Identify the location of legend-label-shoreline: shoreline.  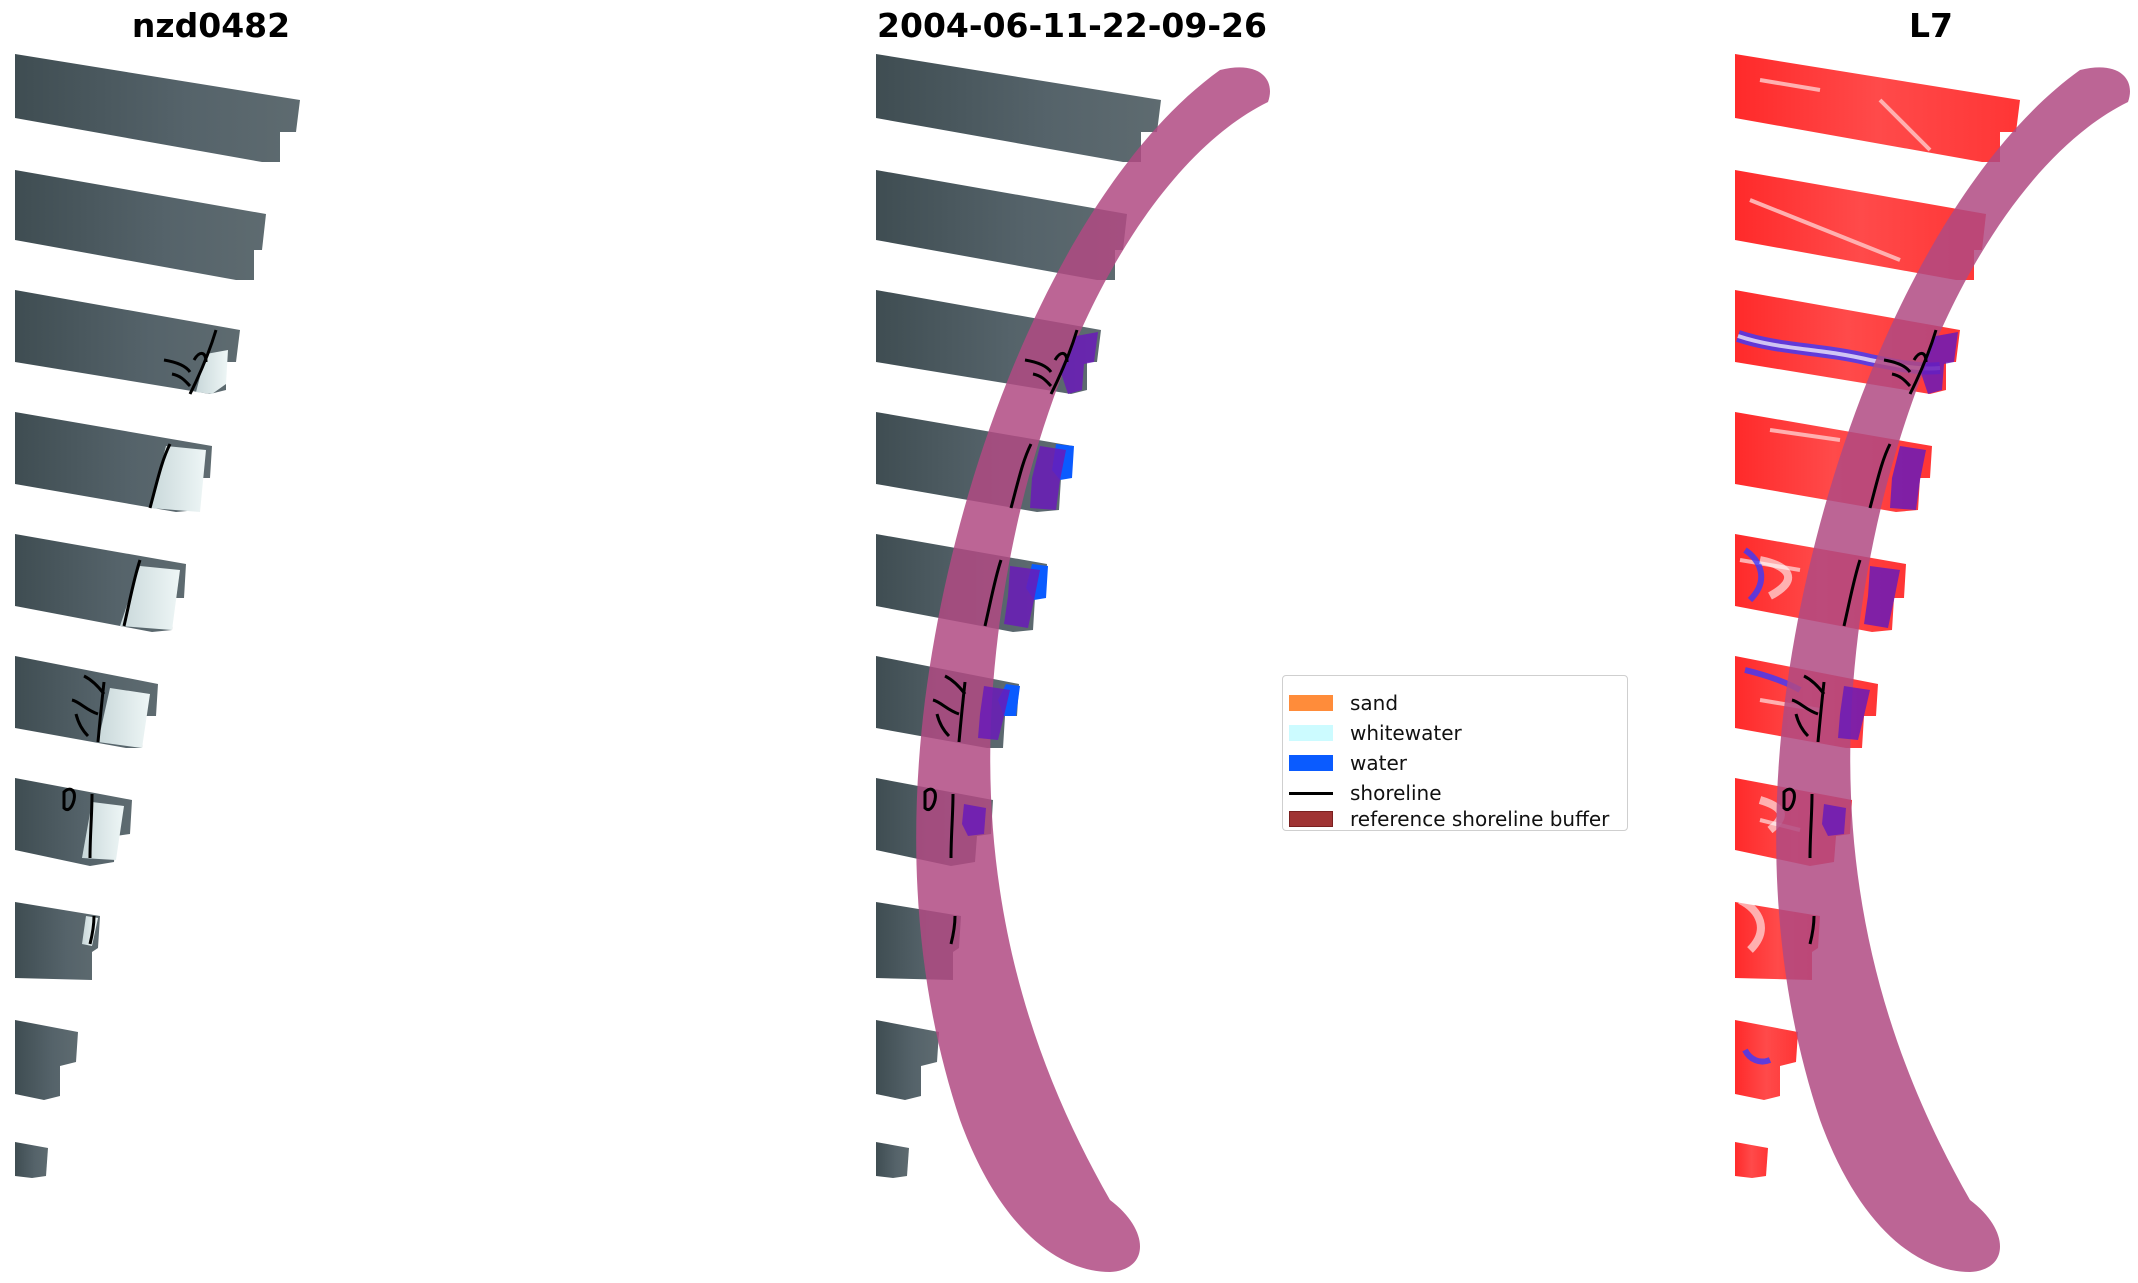
(1396, 793).